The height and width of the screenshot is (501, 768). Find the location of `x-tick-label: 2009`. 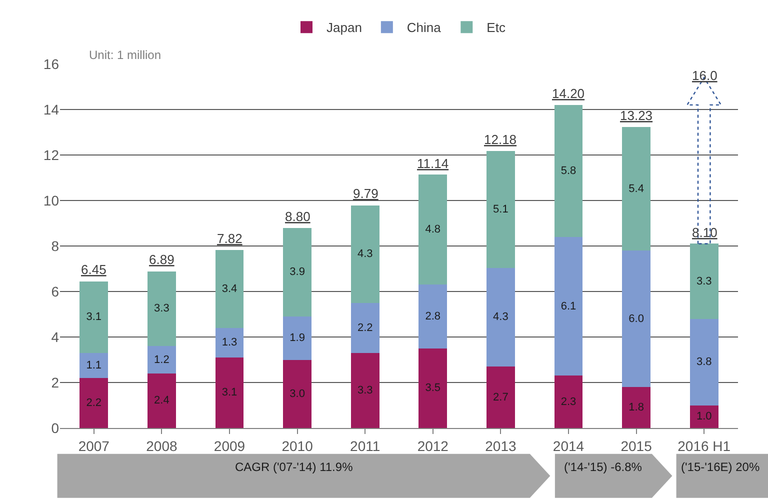

x-tick-label: 2009 is located at coordinates (230, 446).